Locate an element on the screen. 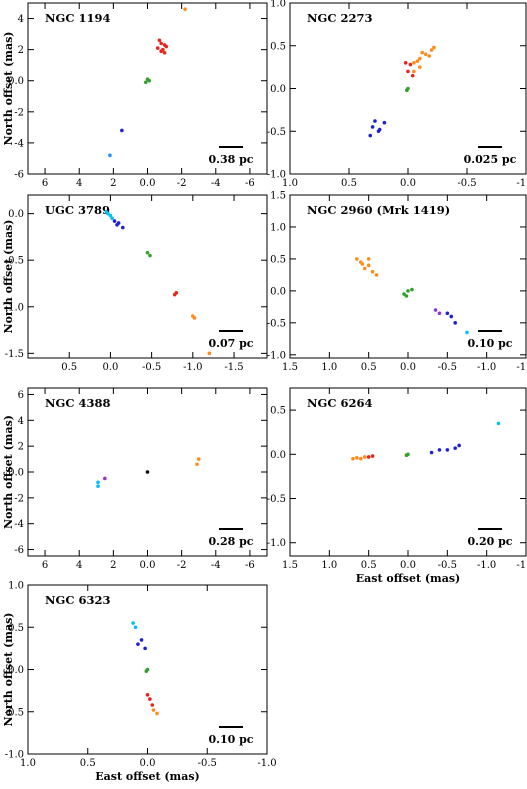  x-tick-label: -6 is located at coordinates (250, 565).